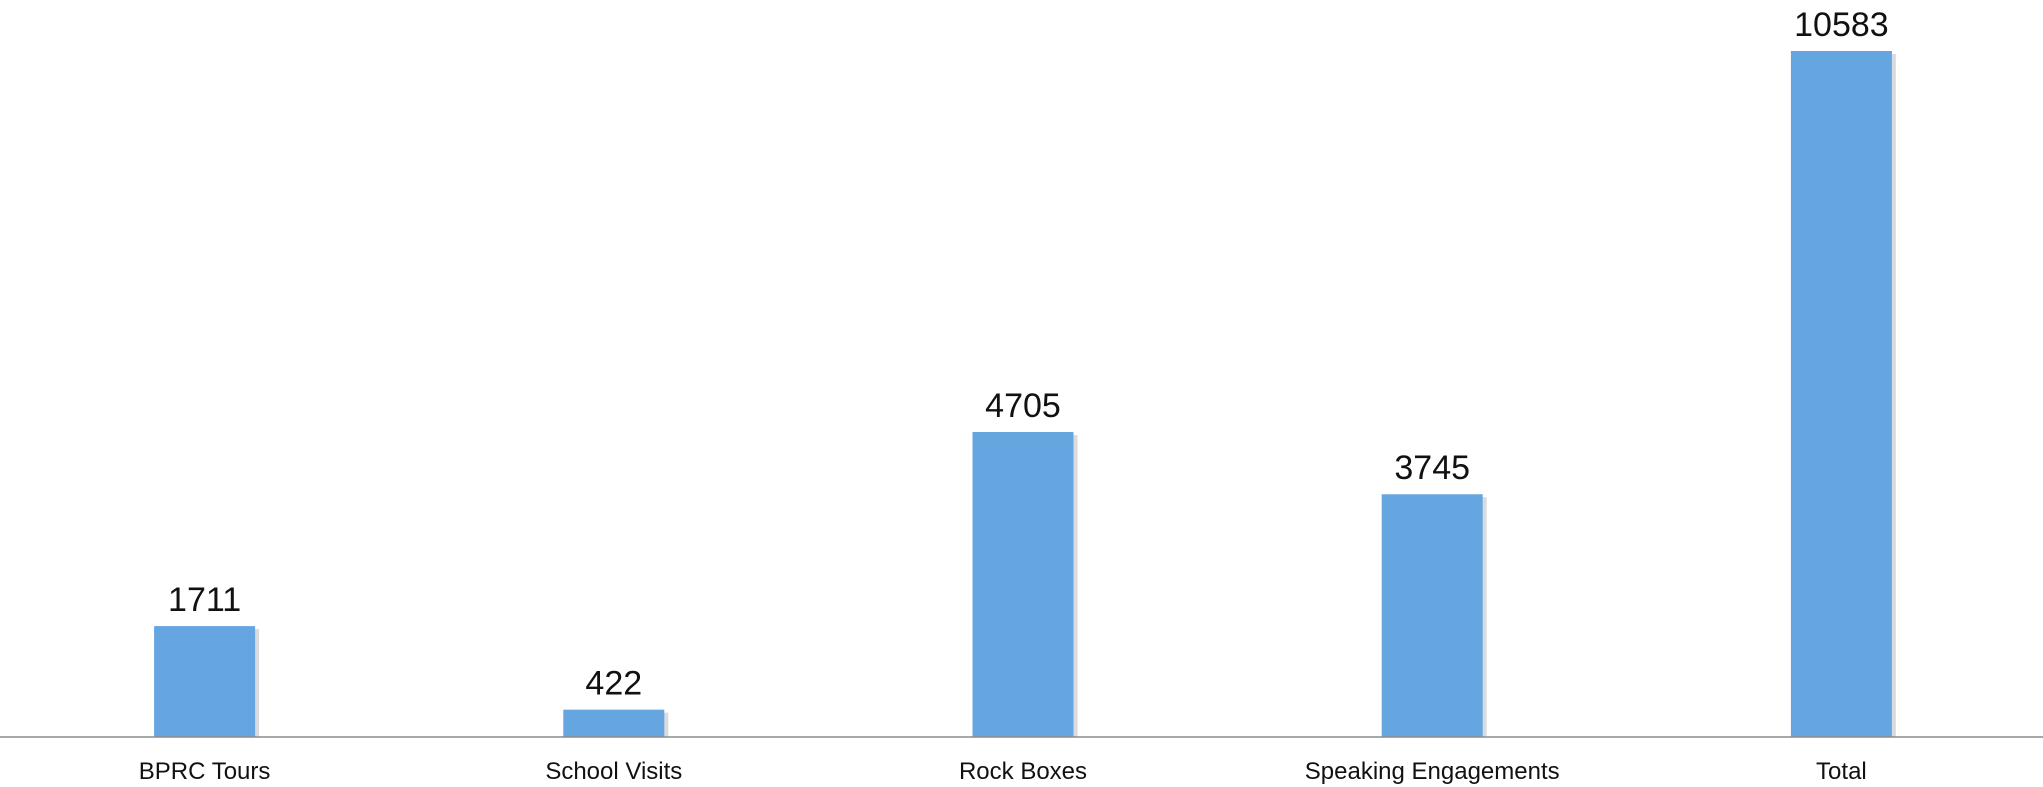 Image resolution: width=2043 pixels, height=787 pixels. What do you see at coordinates (204, 600) in the screenshot?
I see `data-label: 1711` at bounding box center [204, 600].